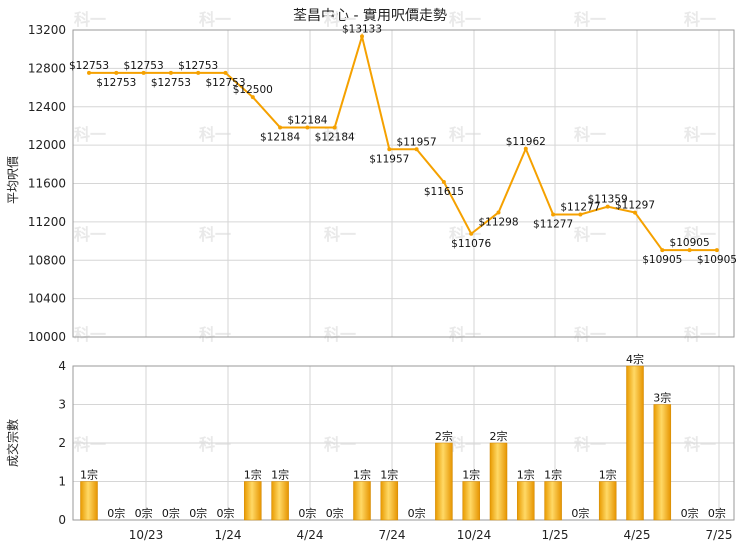 Image resolution: width=740 pixels, height=550 pixels. What do you see at coordinates (635, 359) in the screenshot?
I see `count-bar-label: 4宗` at bounding box center [635, 359].